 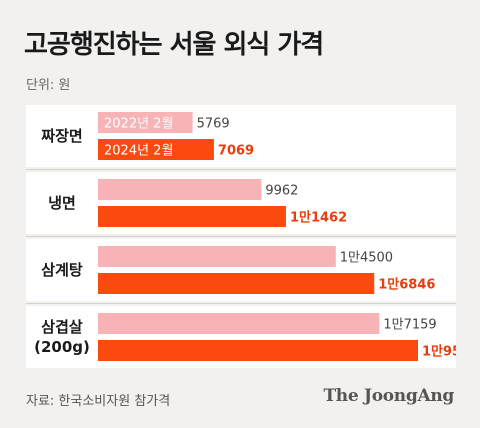 I want to click on data-label: 1만4500, so click(x=366, y=258).